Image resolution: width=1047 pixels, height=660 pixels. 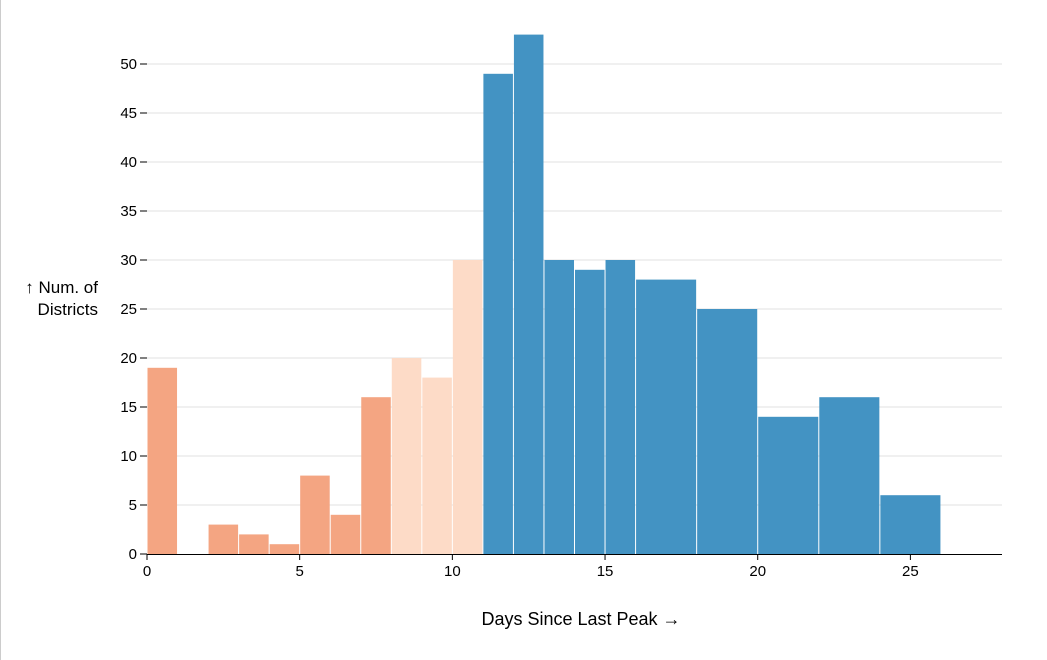 What do you see at coordinates (0, 330) in the screenshot?
I see `page-left-border` at bounding box center [0, 330].